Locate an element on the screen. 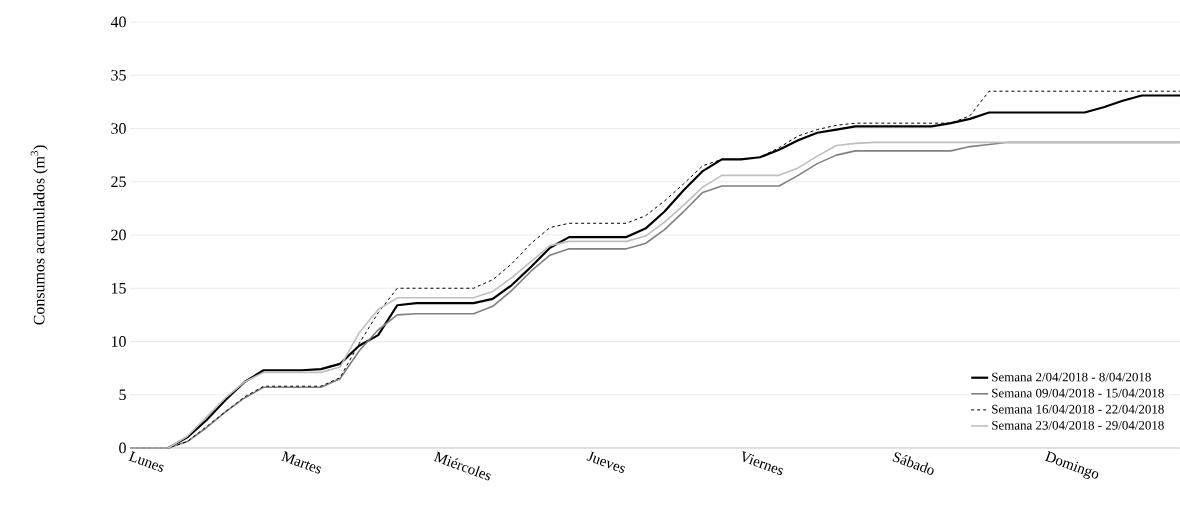  legend-label: Semana 2/04/2018 - 8/04/2018 is located at coordinates (1071, 377).